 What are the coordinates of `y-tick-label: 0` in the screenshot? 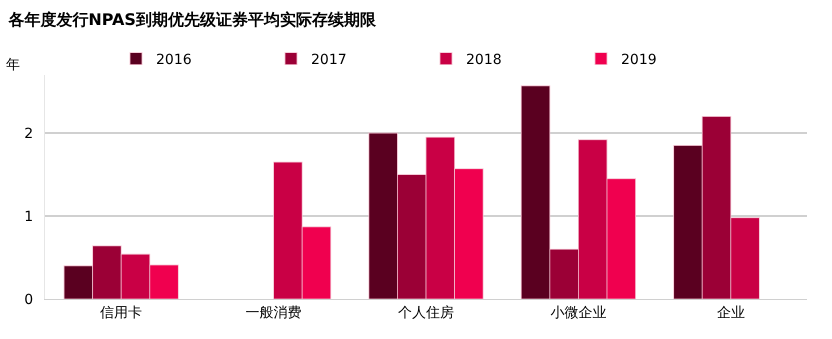 It's located at (29, 300).